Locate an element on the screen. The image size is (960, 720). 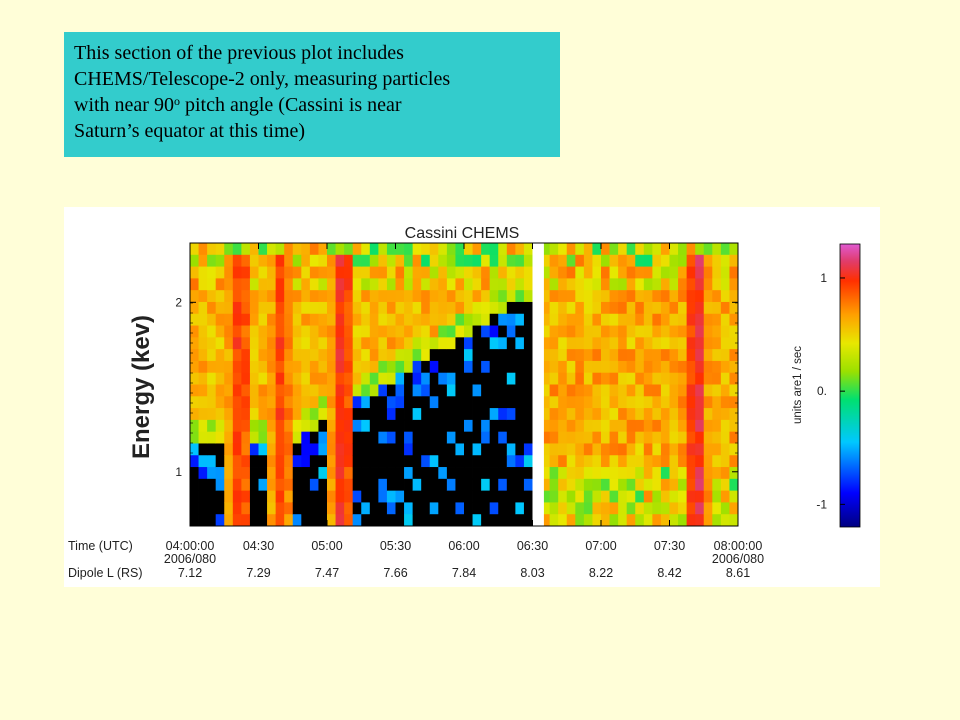
colorbar-ticks: 10.-1 is located at coordinates (830, 391).